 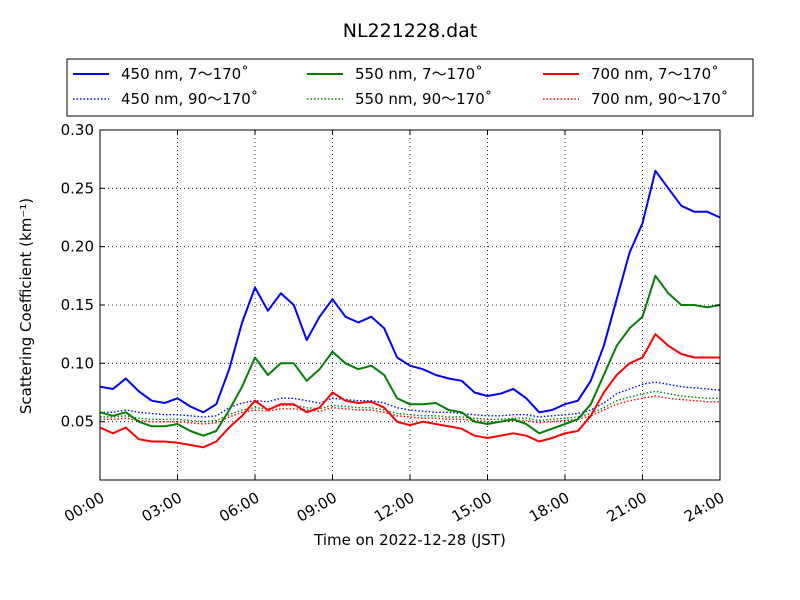 I want to click on legend-label: 700 nm, 7～170˚, so click(x=655, y=74).